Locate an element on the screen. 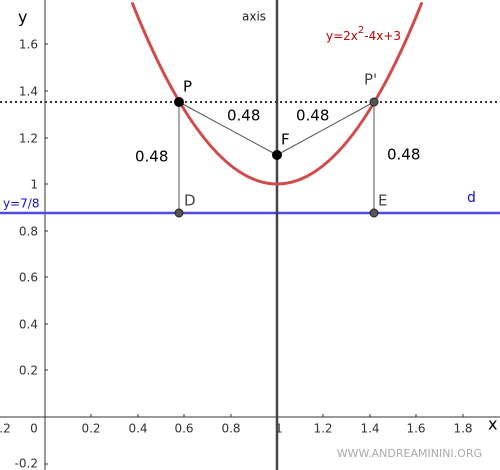 The image size is (500, 470). y-tick-label: 0.8 is located at coordinates (28, 232).